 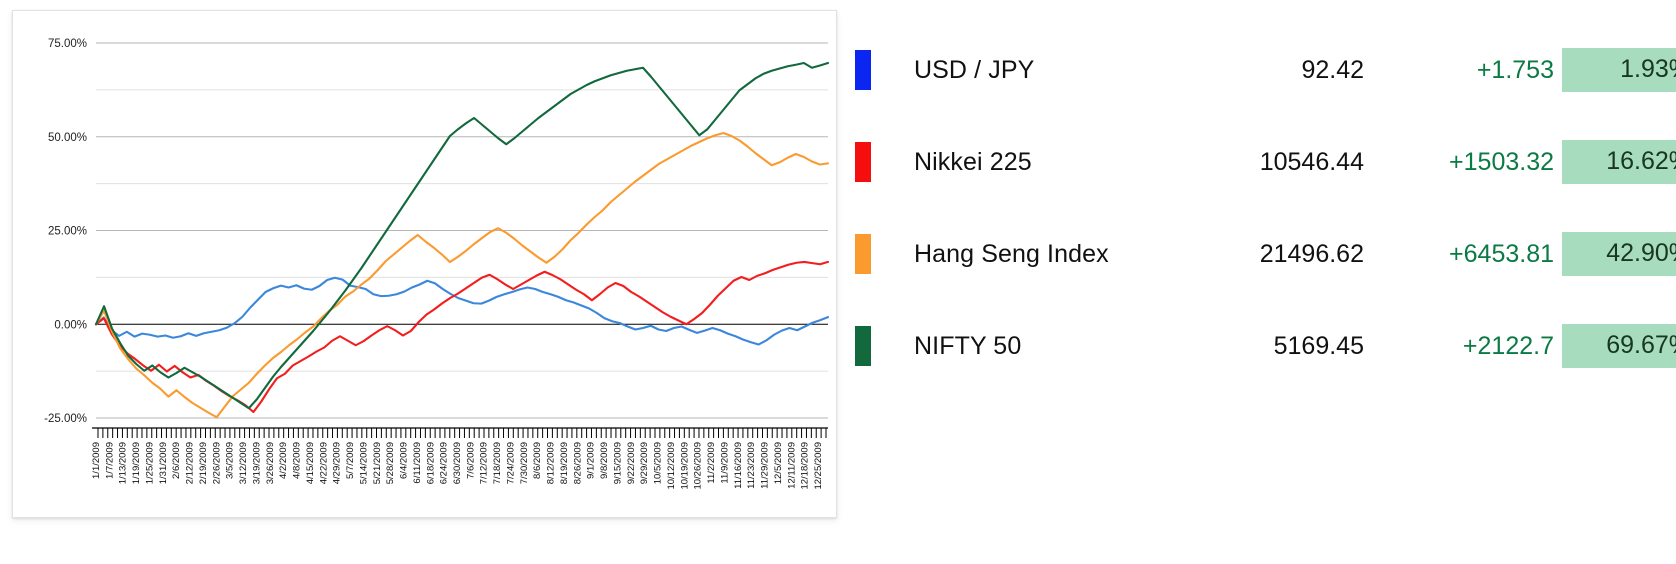 What do you see at coordinates (176, 460) in the screenshot?
I see `x-axis-tick-label: 2/6/2009` at bounding box center [176, 460].